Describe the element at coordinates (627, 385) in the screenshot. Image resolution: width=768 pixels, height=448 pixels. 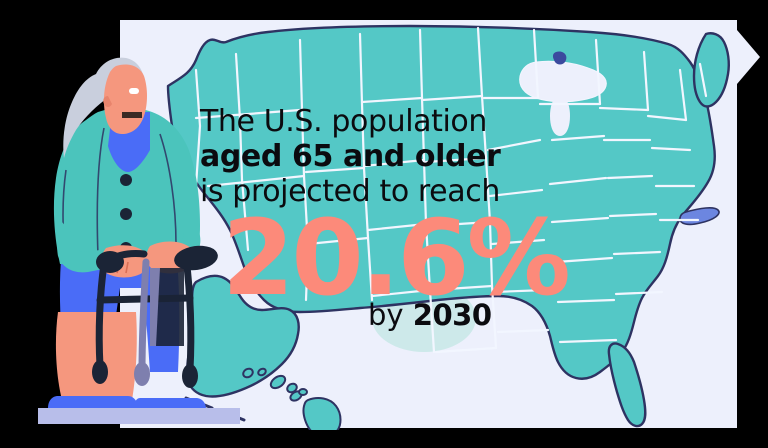
I see `florida` at that location.